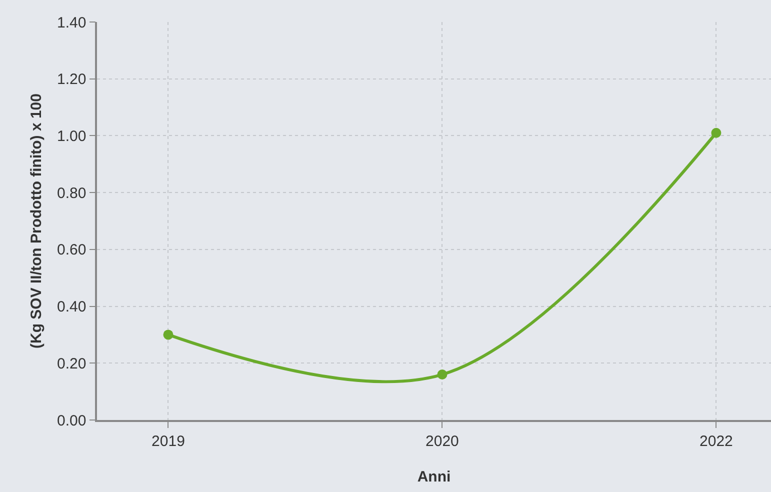 The image size is (771, 492). Describe the element at coordinates (36, 221) in the screenshot. I see `y-axis-title: (Kg SOV II/ton Prodotto finito) x 100` at that location.